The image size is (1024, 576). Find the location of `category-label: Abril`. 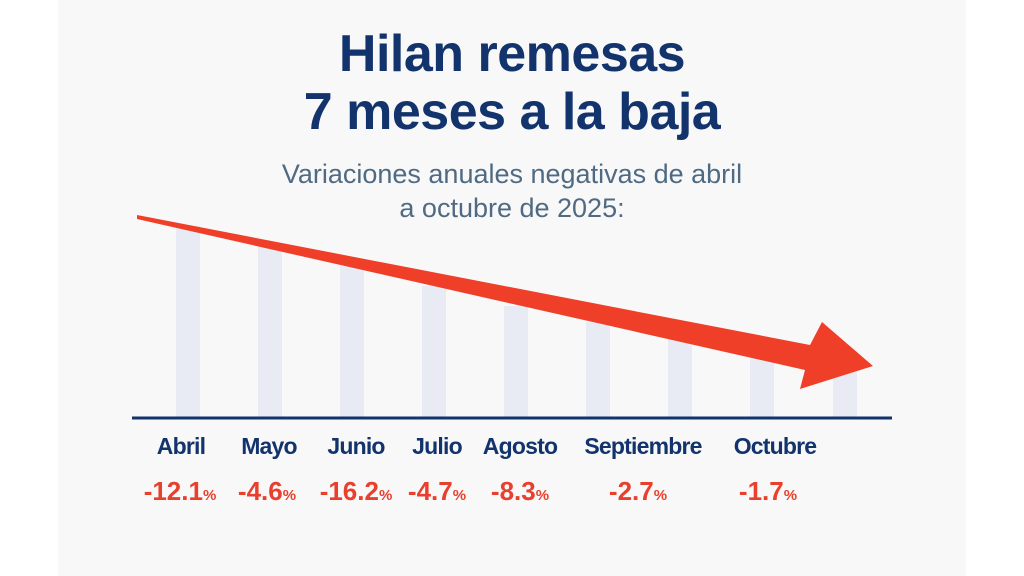

category-label: Abril is located at coordinates (181, 446).